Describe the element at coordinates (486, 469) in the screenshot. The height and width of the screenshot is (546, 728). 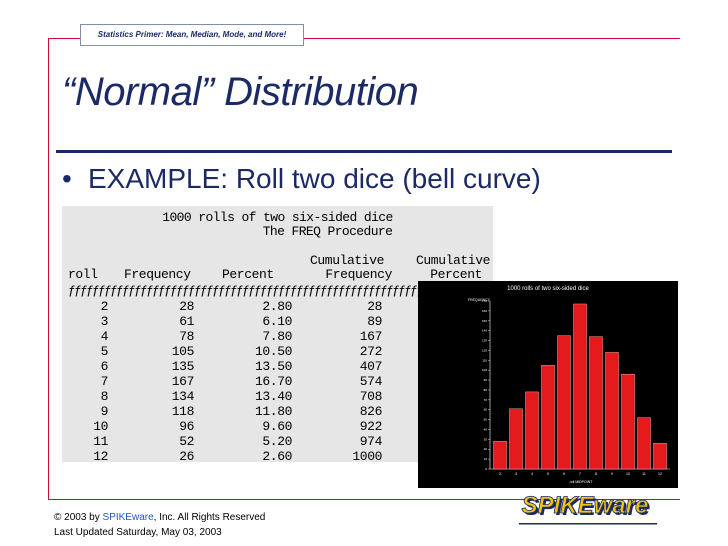
I see `y-tick-label: 0` at that location.